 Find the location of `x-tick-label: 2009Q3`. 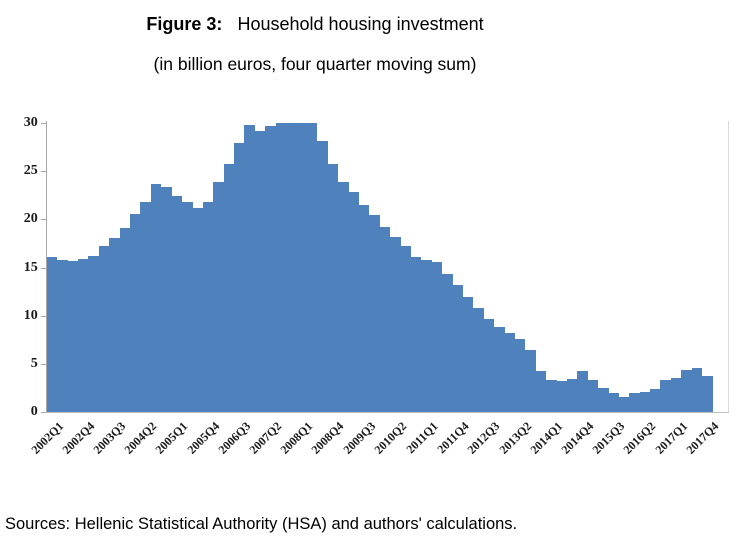

x-tick-label: 2009Q3 is located at coordinates (359, 437).